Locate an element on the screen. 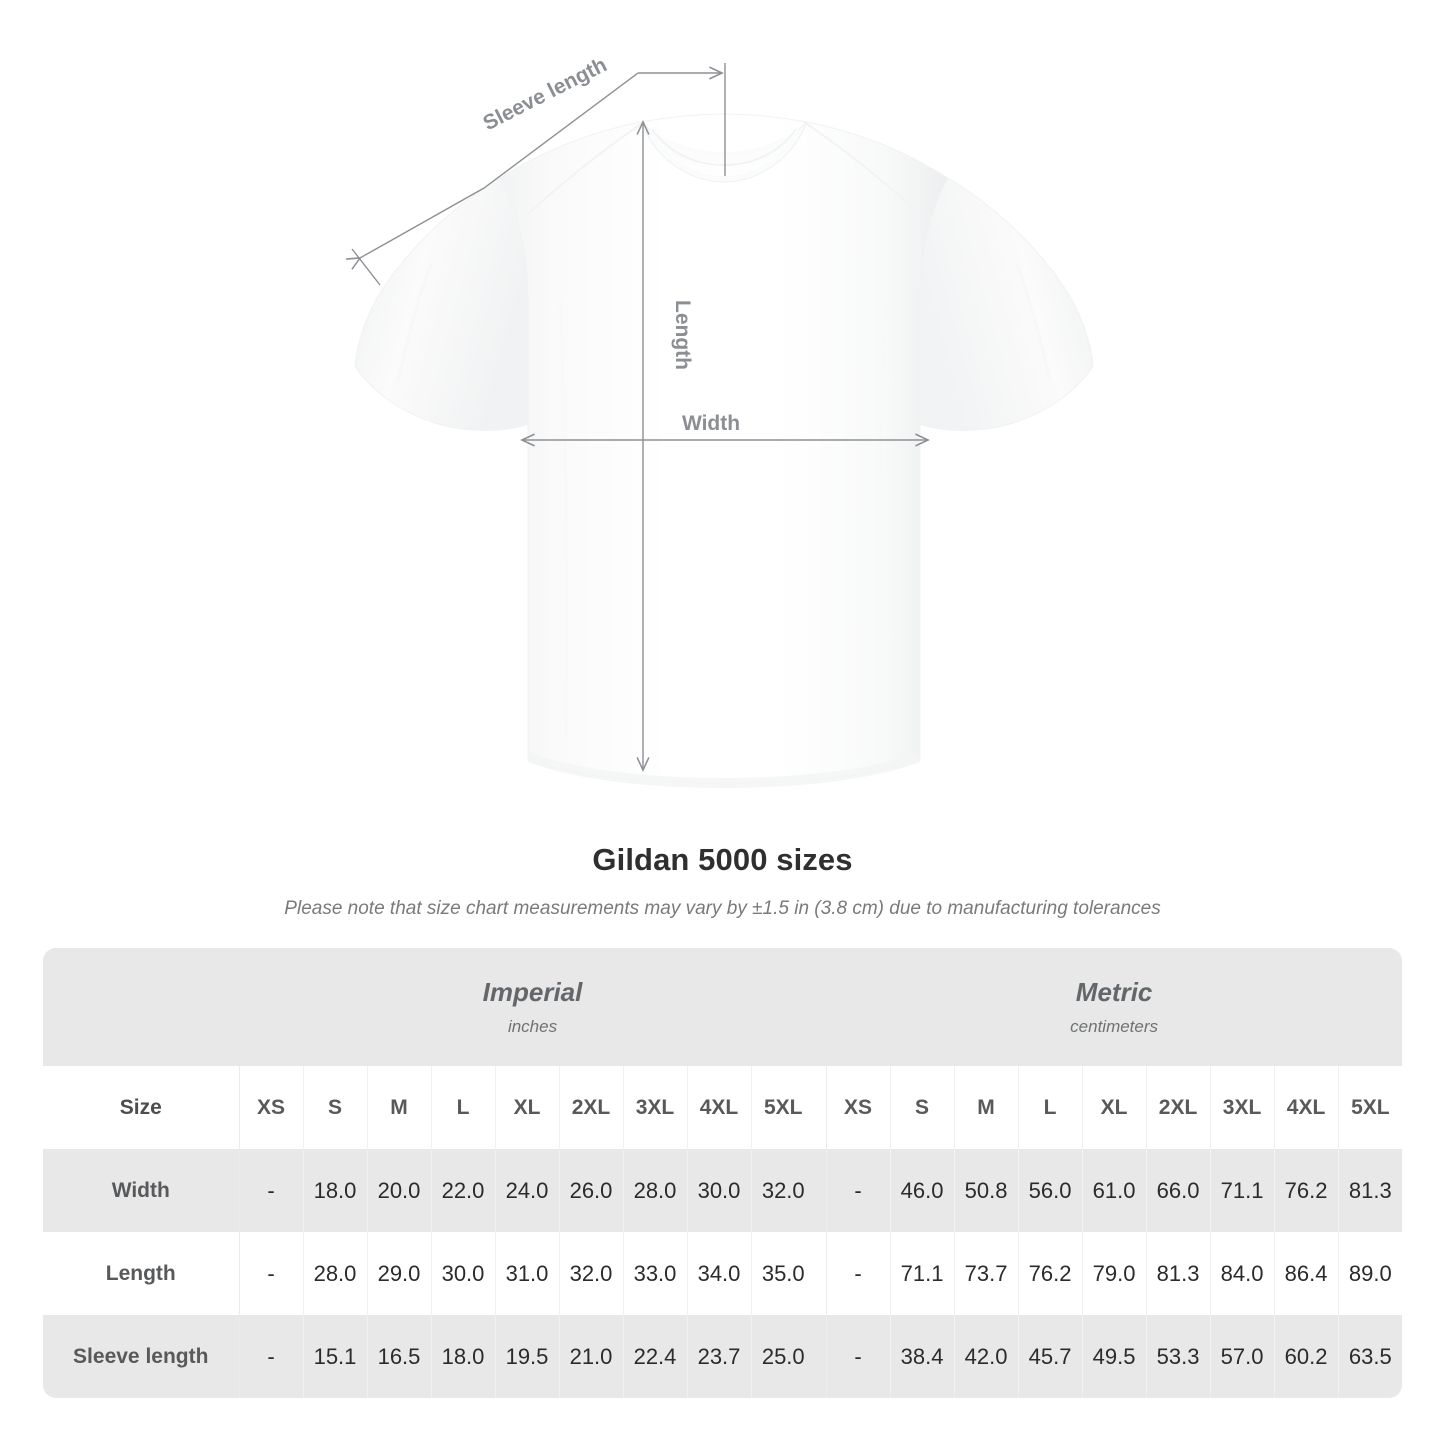 This screenshot has width=1445, height=1445. cell-width-imperial-3XL: 28.0 is located at coordinates (654, 1190).